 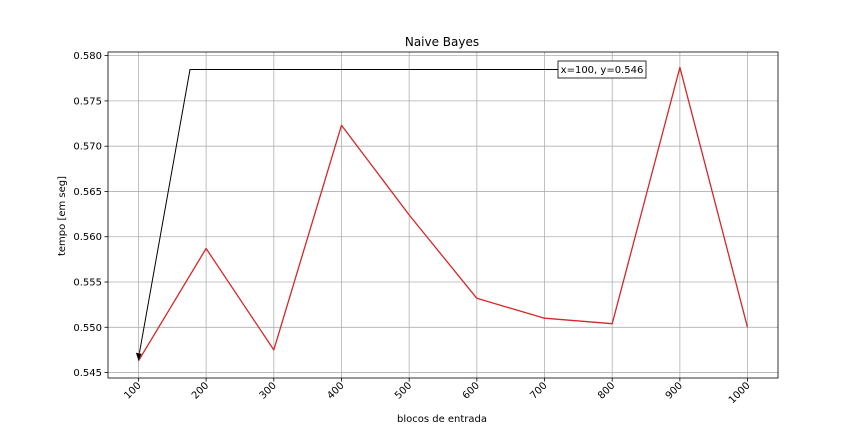 I want to click on y-axis: 0.545 0.550 0.555 0.560 0.565 0.570 0.575 0.580, so click(x=90, y=215).